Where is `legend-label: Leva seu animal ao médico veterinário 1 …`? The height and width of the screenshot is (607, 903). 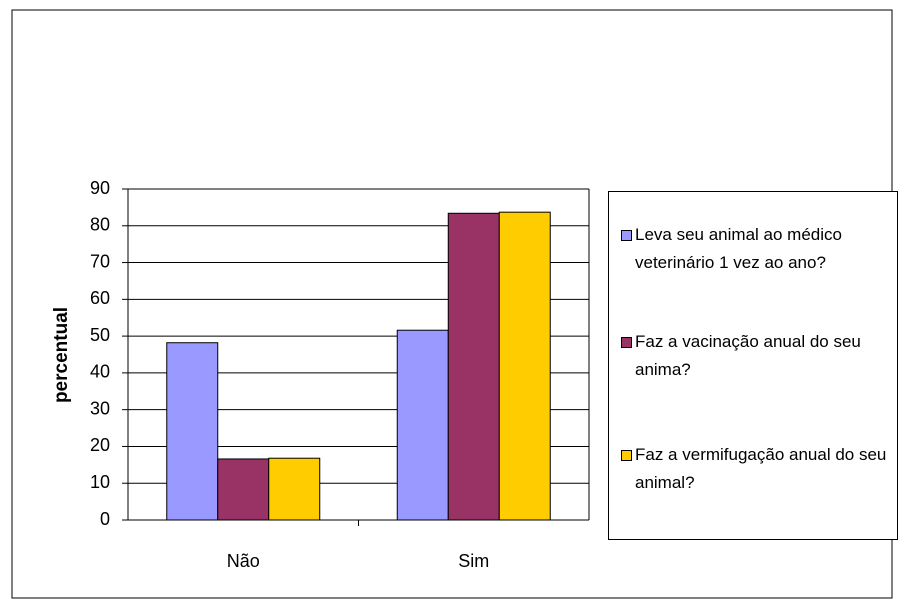
legend-label: Leva seu animal ao médico veterinário 1 … is located at coordinates (738, 248).